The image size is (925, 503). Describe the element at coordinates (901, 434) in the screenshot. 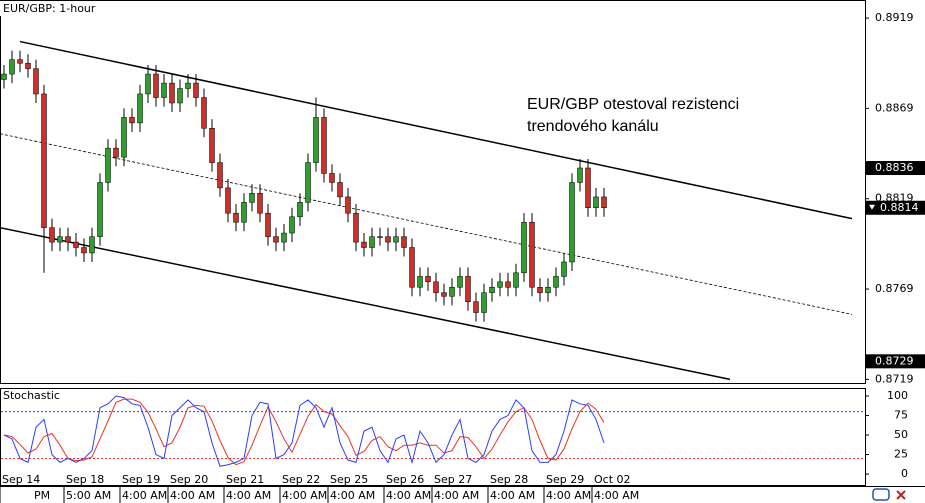

I see `y-tick-label: 50` at that location.